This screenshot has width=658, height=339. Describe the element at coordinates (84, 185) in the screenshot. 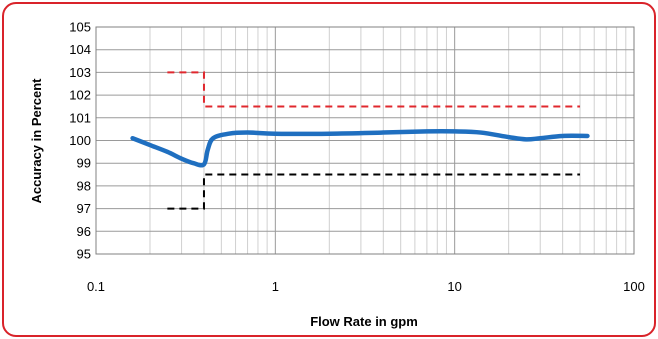

I see `y-tick-label: 98` at that location.